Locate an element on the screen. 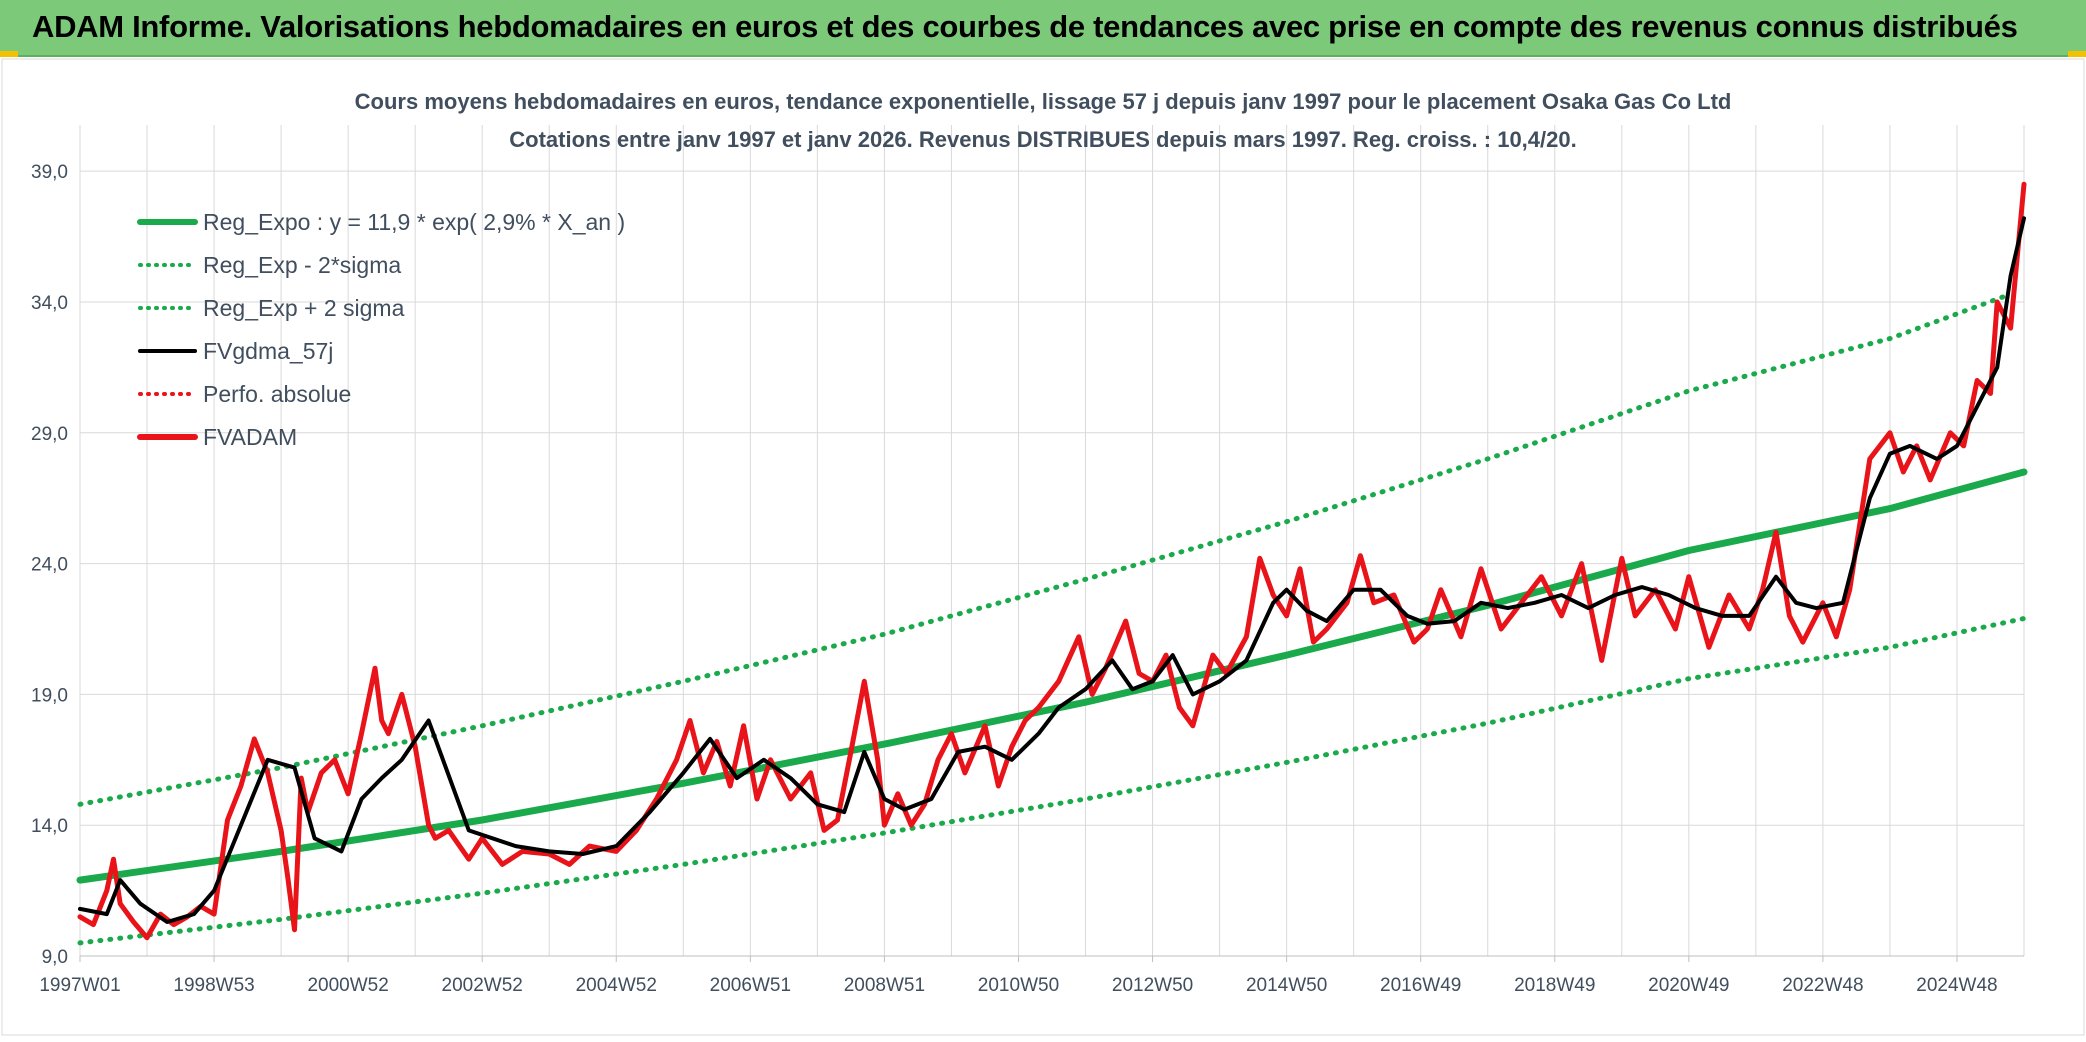 The image size is (2086, 1042). legend-label: FVADAM is located at coordinates (250, 437).